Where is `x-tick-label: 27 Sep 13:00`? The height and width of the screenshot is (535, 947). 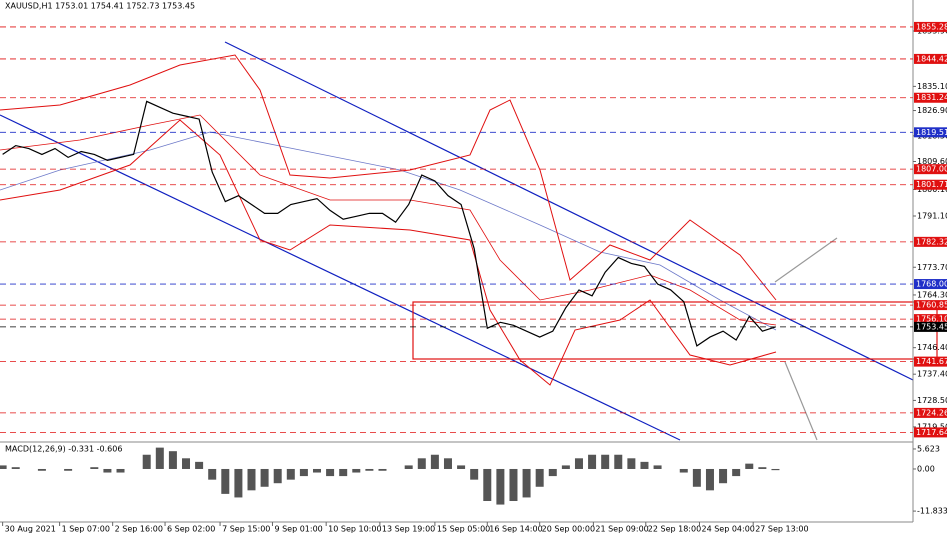
x-tick-label: 27 Sep 13:00 is located at coordinates (781, 529).